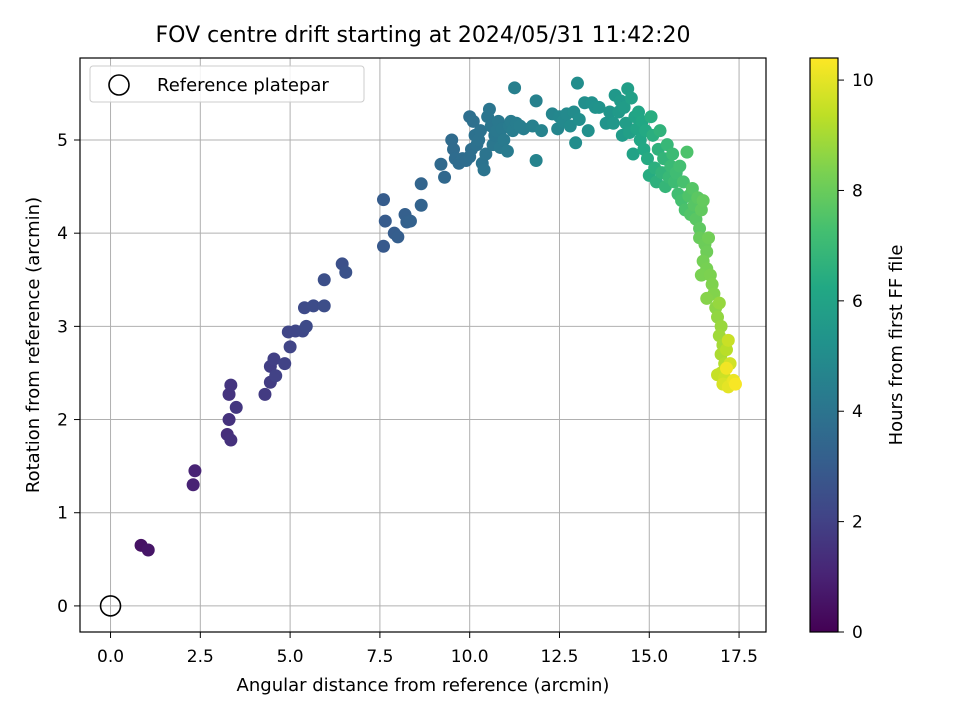 The width and height of the screenshot is (960, 720). Describe the element at coordinates (857, 302) in the screenshot. I see `colorbar-tick-label: 6` at that location.